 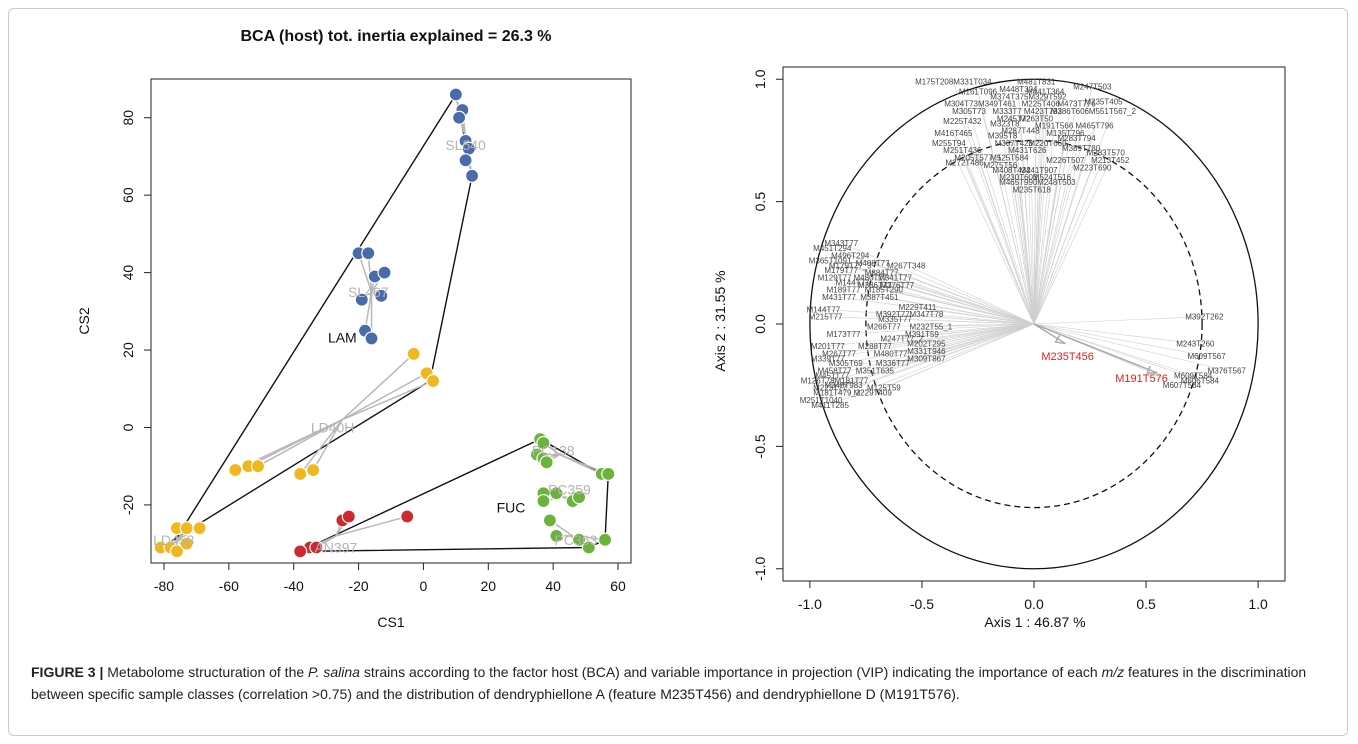 What do you see at coordinates (841, 243) in the screenshot?
I see `feature-label: M343T77` at bounding box center [841, 243].